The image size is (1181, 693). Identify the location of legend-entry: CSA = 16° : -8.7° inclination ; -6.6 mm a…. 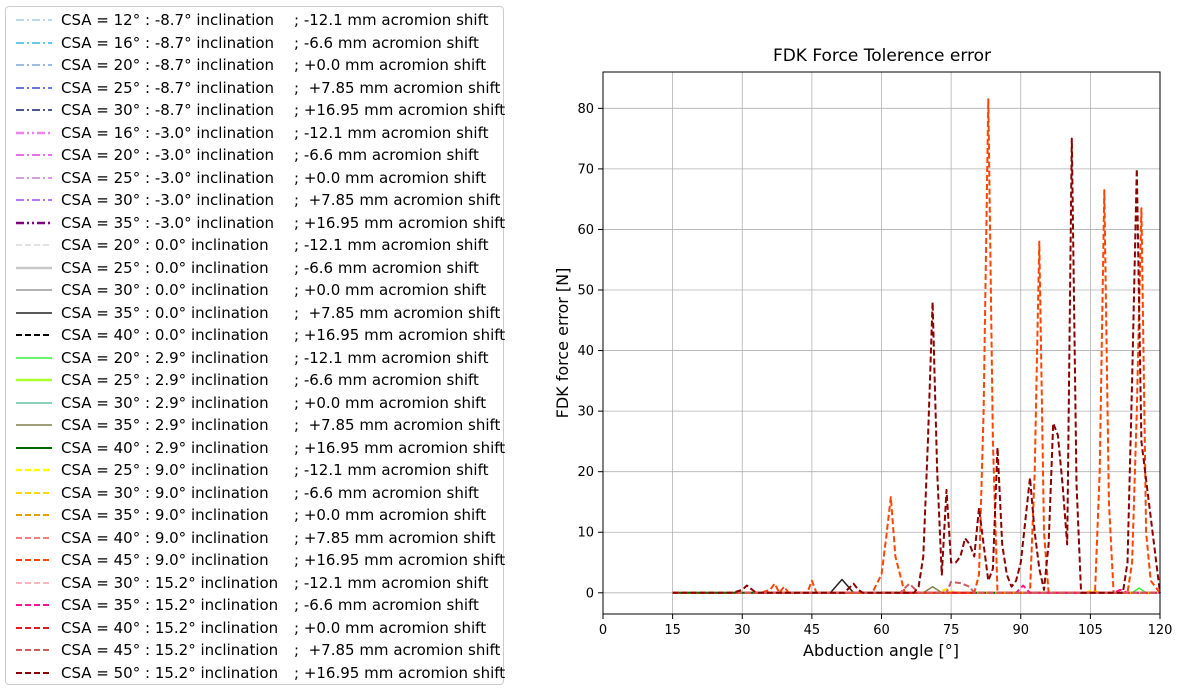
(259, 43).